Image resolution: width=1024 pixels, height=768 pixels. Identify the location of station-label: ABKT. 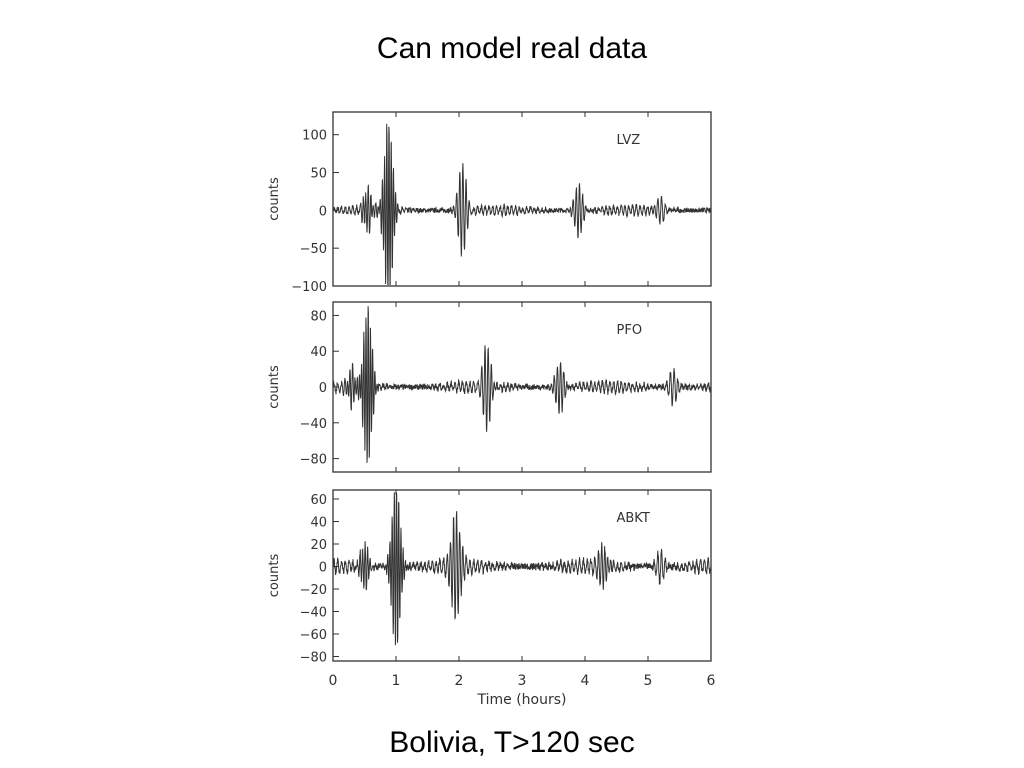
(633, 518).